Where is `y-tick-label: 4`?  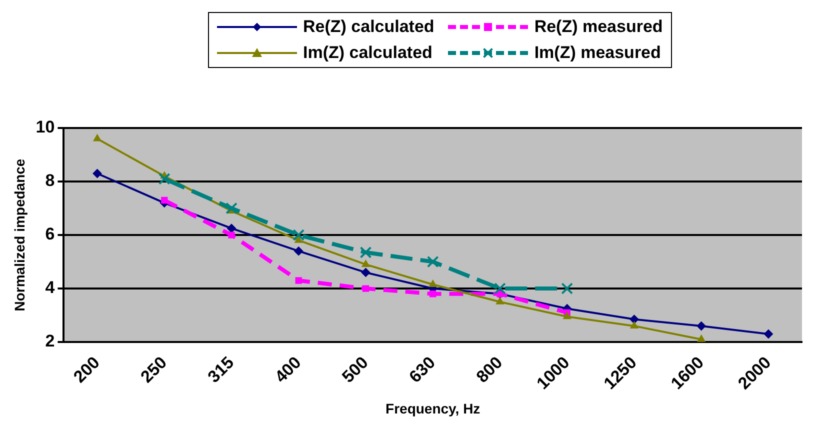
y-tick-label: 4 is located at coordinates (50, 288).